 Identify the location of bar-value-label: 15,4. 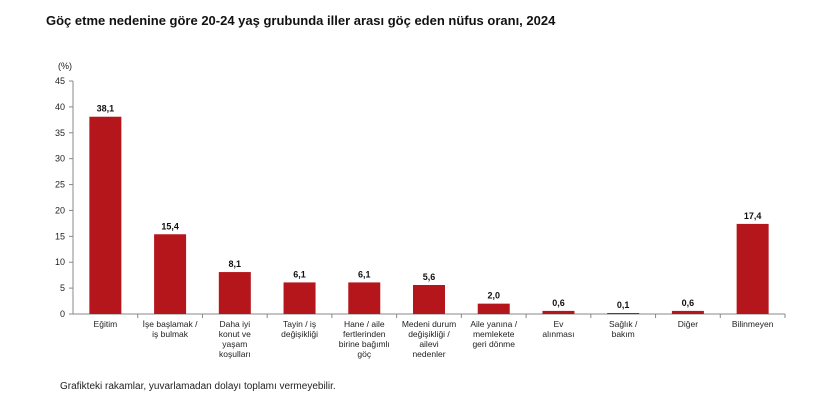
(170, 226).